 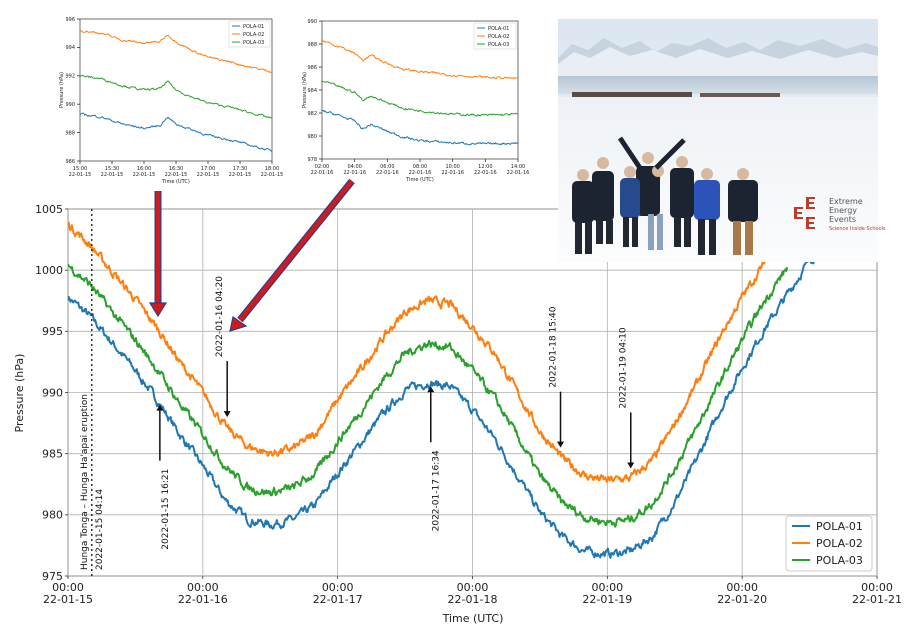 What do you see at coordinates (624, 367) in the screenshot?
I see `event-time-label: 2022-01-19 04:10` at bounding box center [624, 367].